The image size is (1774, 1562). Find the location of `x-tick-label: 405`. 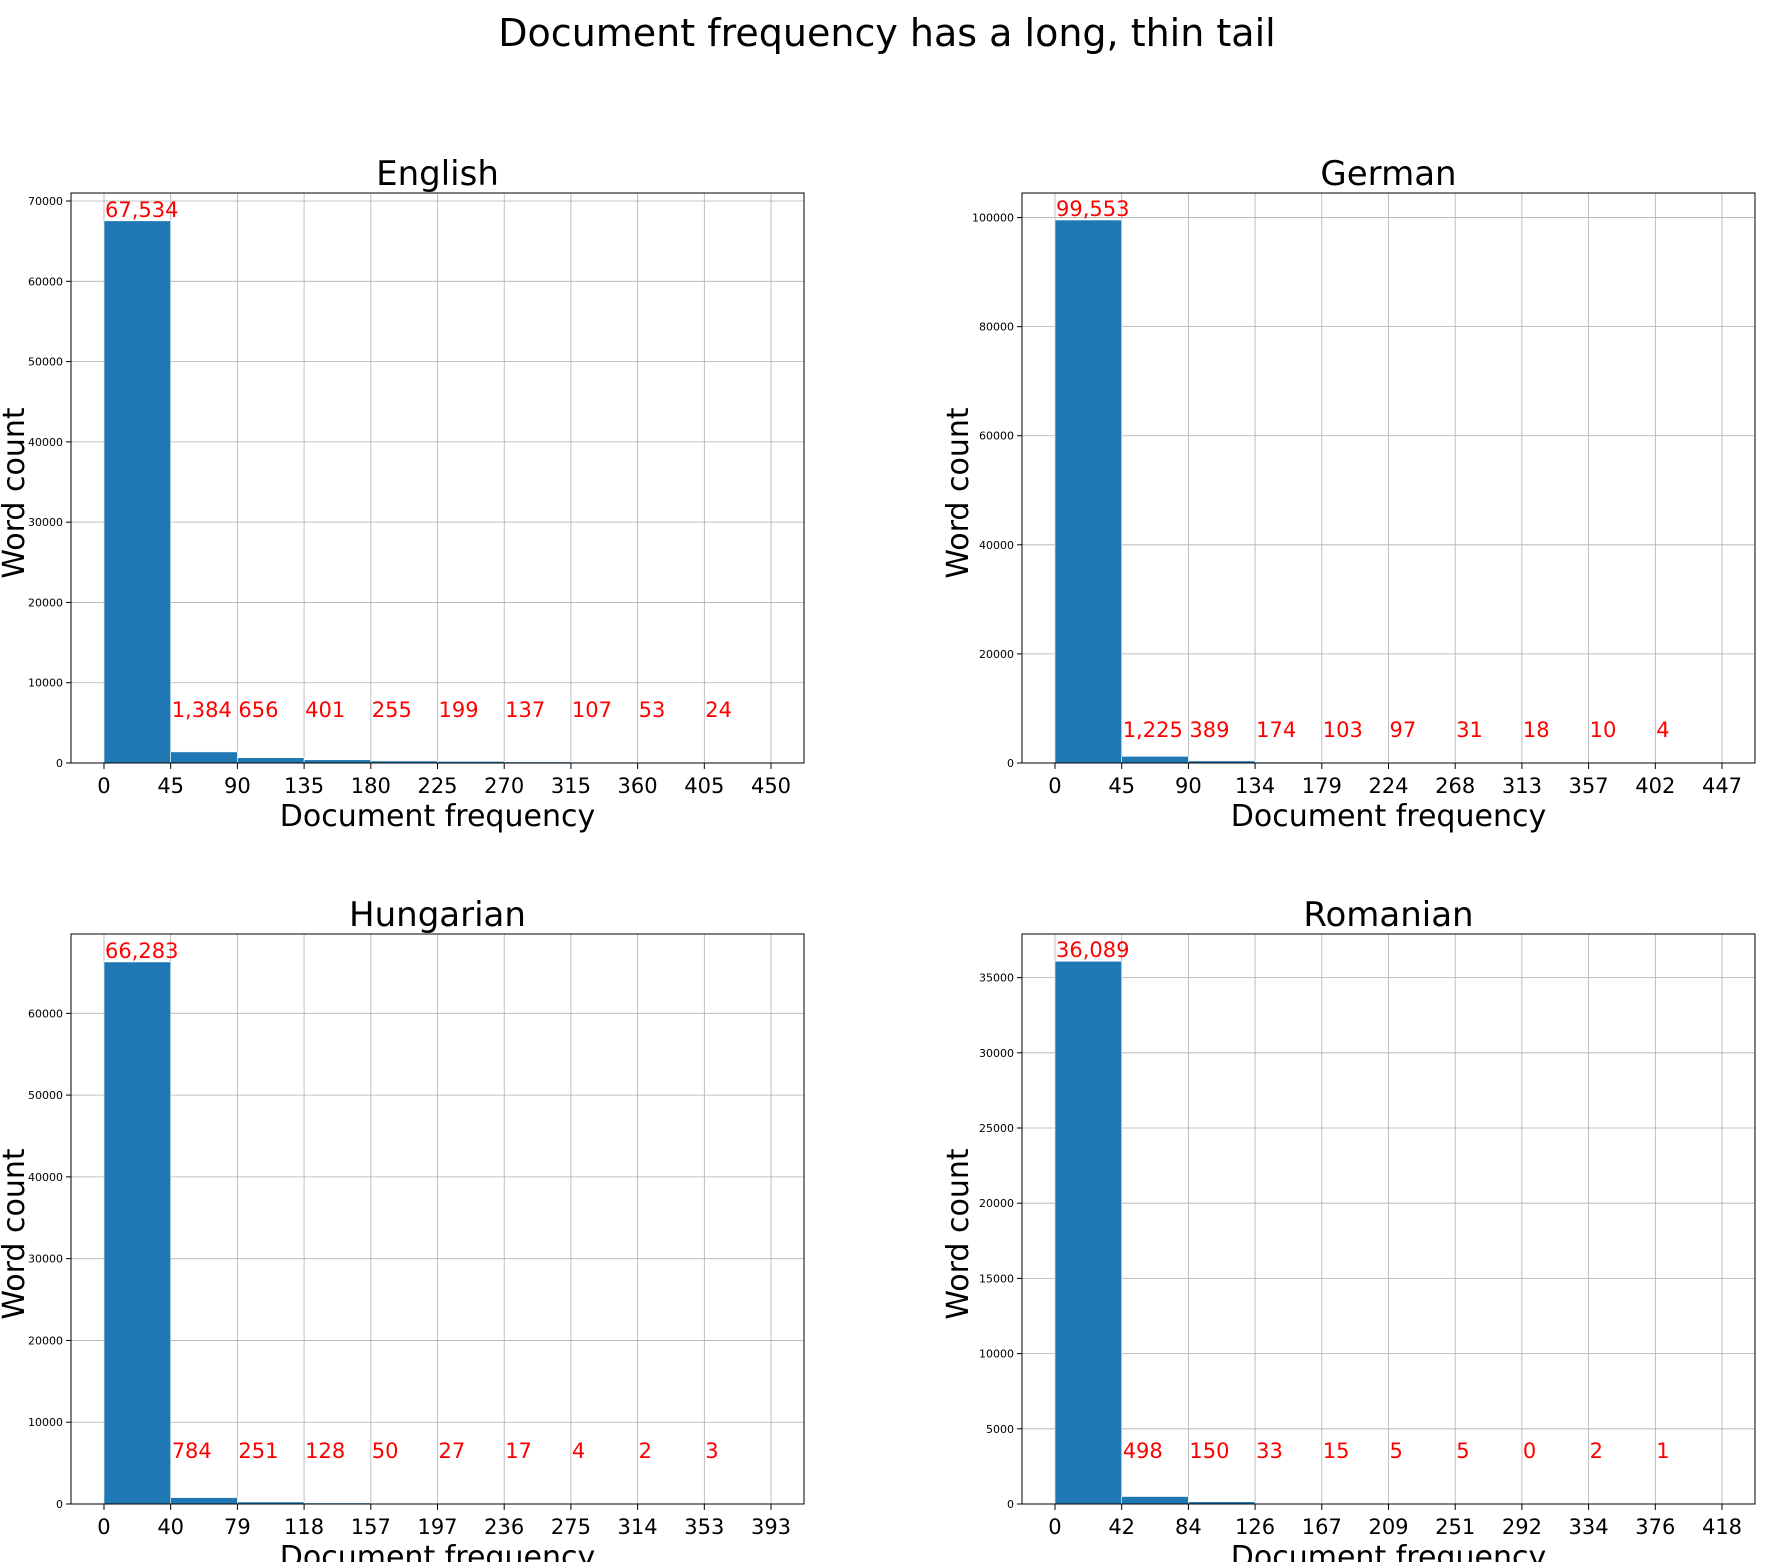

x-tick-label: 405 is located at coordinates (704, 786).